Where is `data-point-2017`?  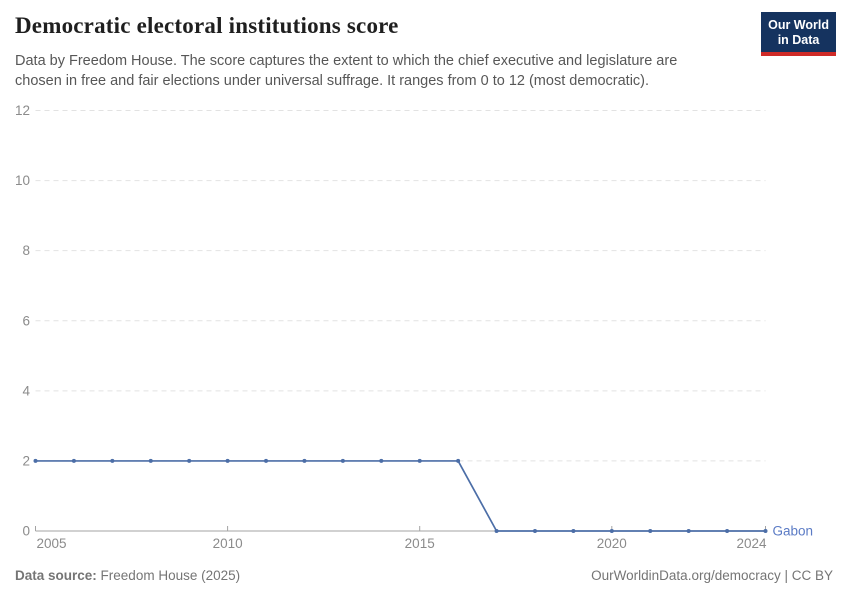
data-point-2017 is located at coordinates (496, 531).